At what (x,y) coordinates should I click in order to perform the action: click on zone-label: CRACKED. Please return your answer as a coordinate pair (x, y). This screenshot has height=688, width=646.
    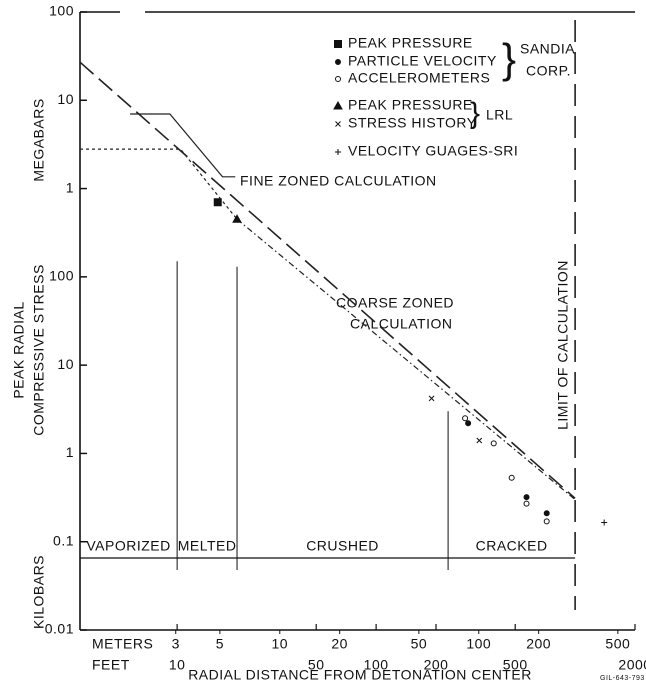
    Looking at the image, I should click on (512, 546).